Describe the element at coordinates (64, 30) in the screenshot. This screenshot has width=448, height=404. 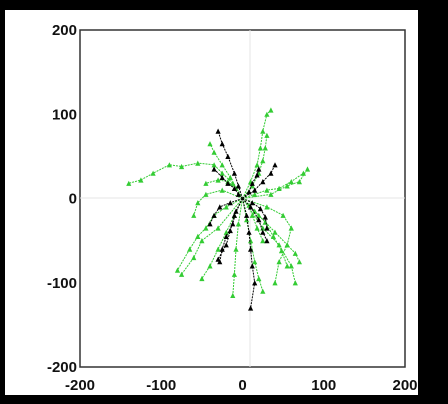
I see `y-tick-label: 200` at that location.